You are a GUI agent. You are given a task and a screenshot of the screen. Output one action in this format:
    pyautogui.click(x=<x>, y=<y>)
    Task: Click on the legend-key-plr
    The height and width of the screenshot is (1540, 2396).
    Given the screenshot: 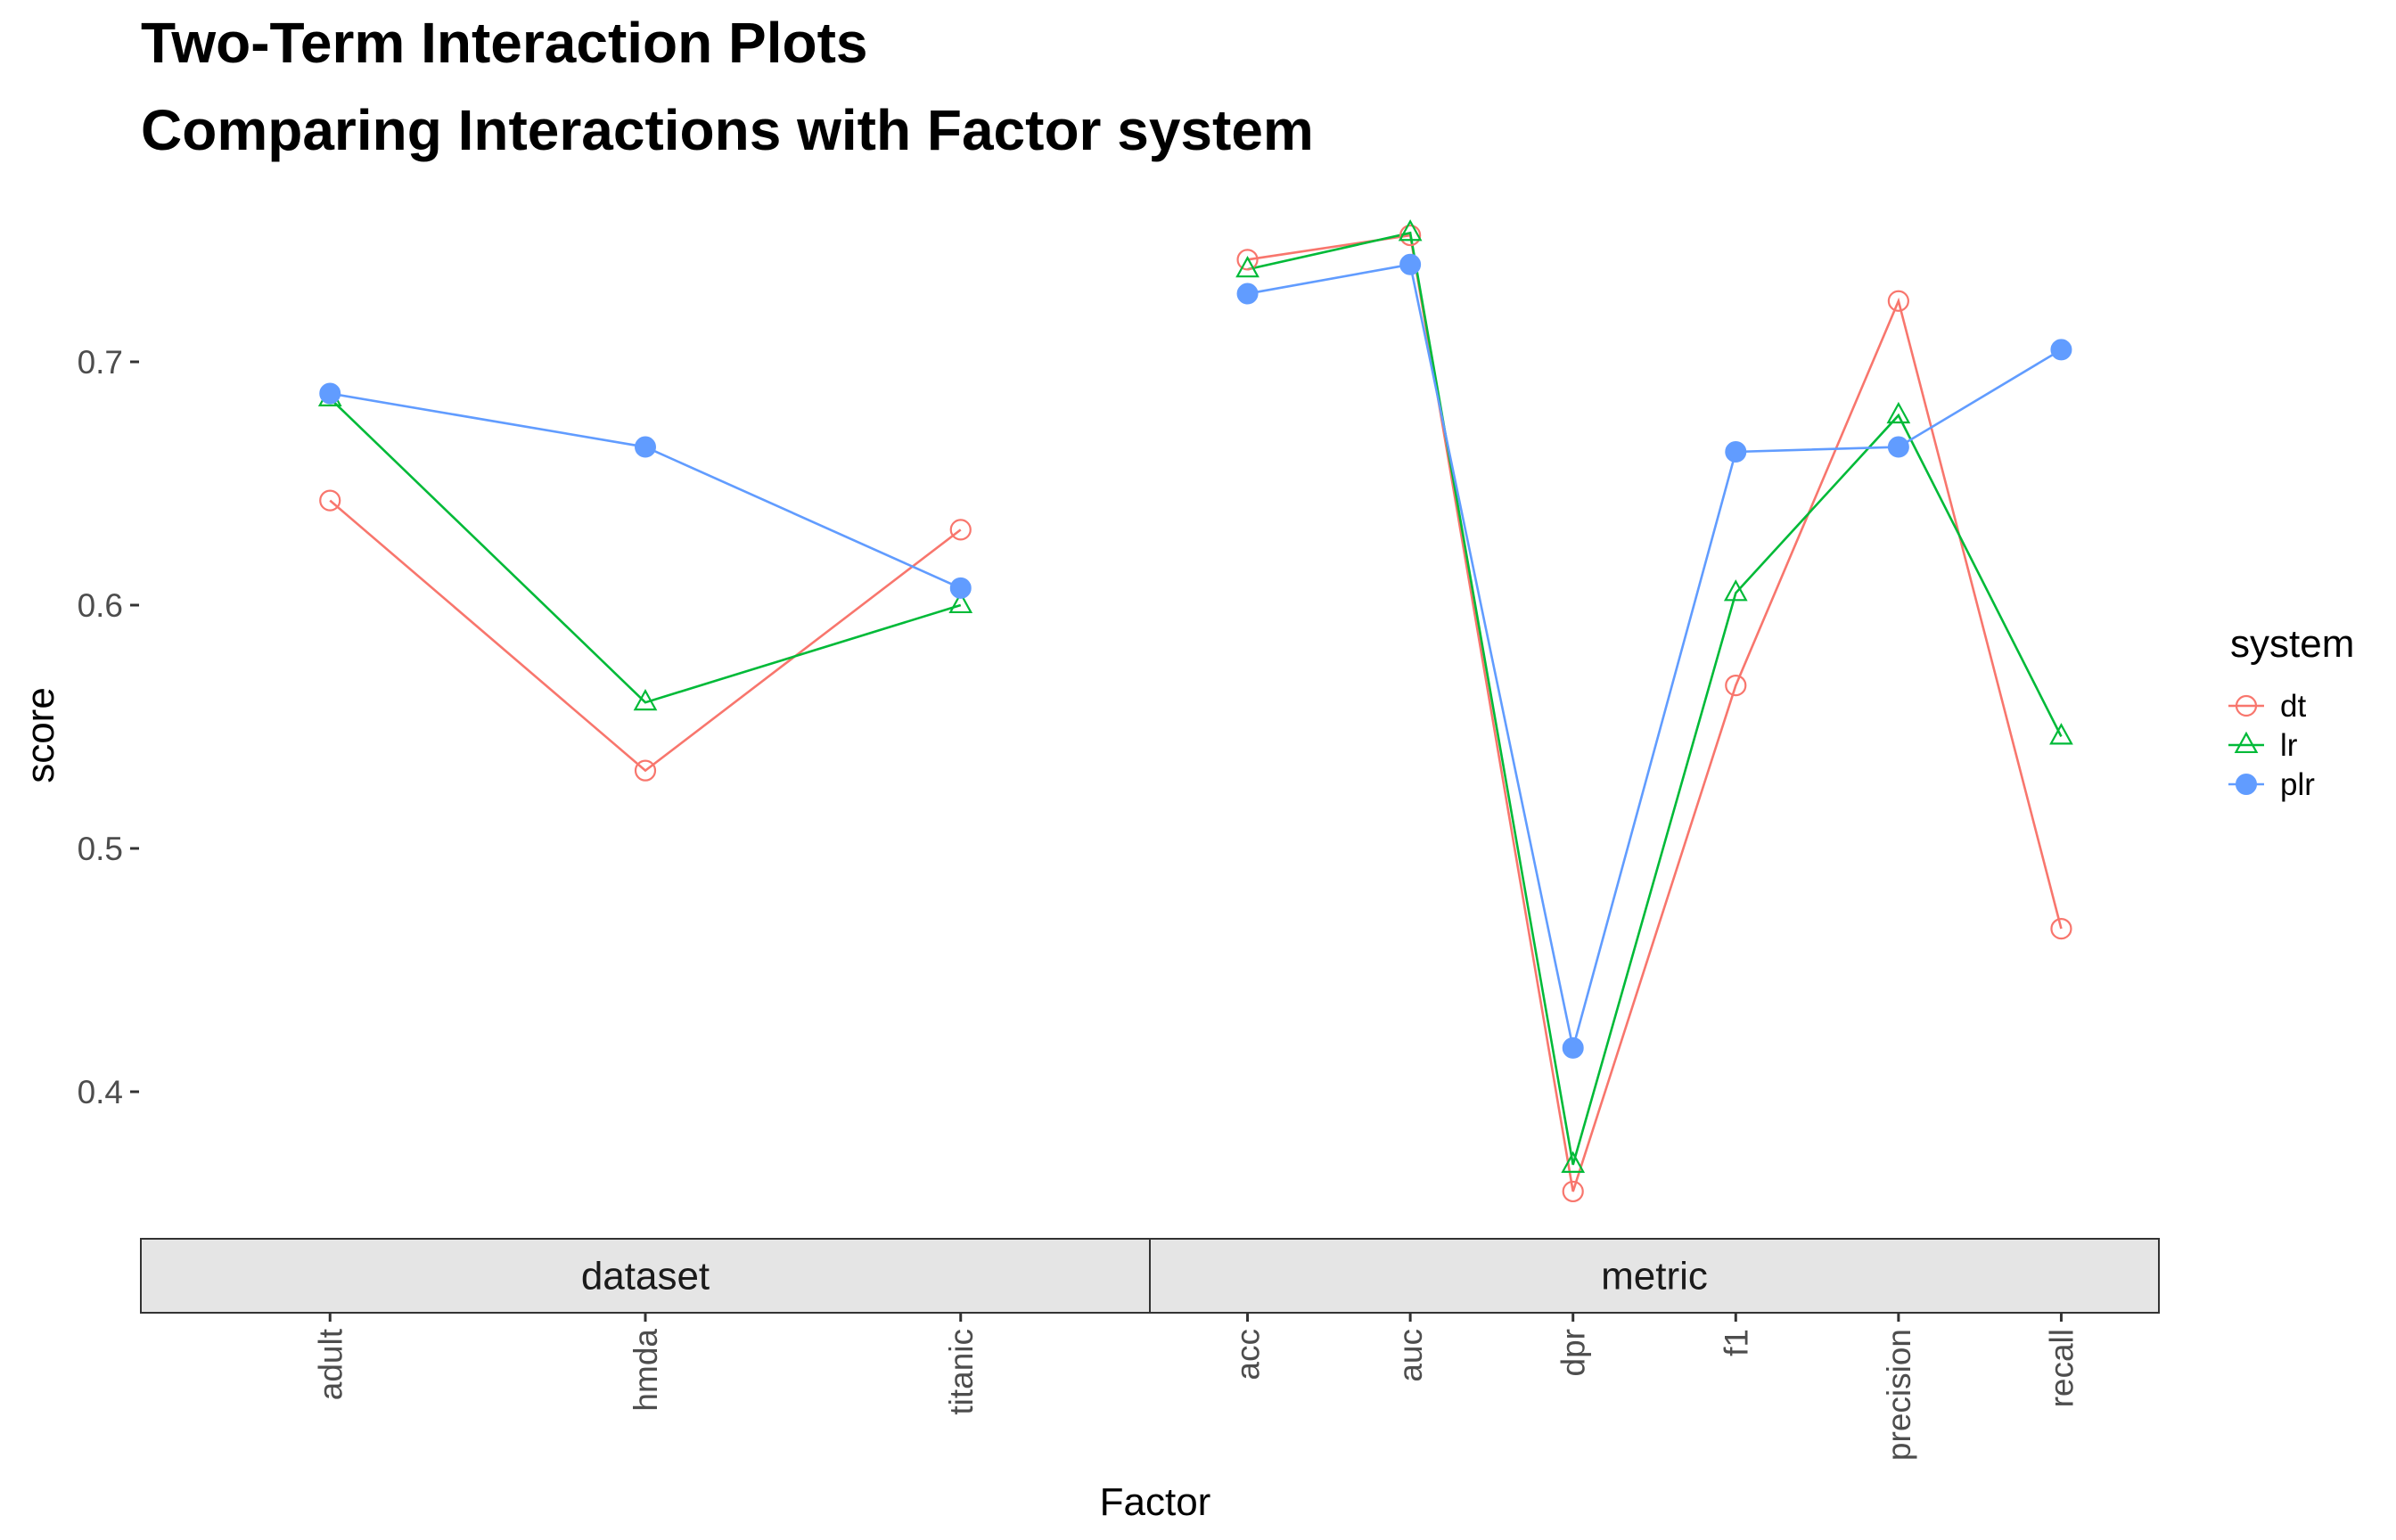 What is the action you would take?
    pyautogui.click(x=2246, y=784)
    